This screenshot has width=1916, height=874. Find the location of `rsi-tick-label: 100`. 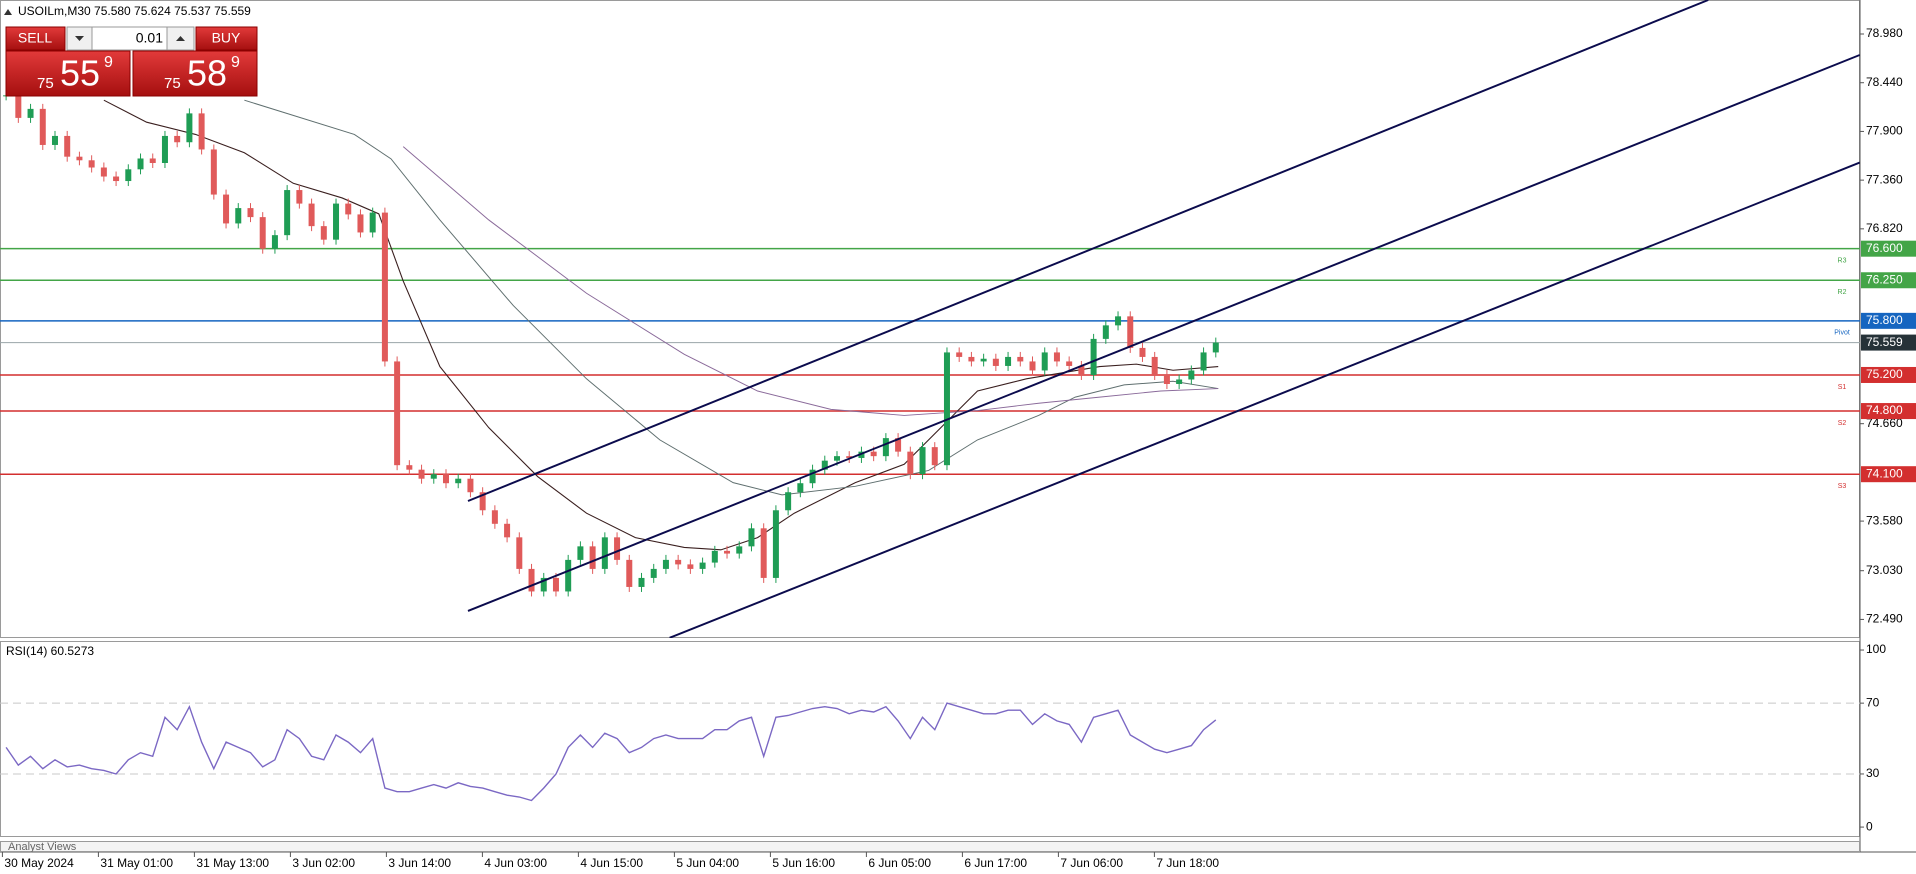

rsi-tick-label: 100 is located at coordinates (1876, 649).